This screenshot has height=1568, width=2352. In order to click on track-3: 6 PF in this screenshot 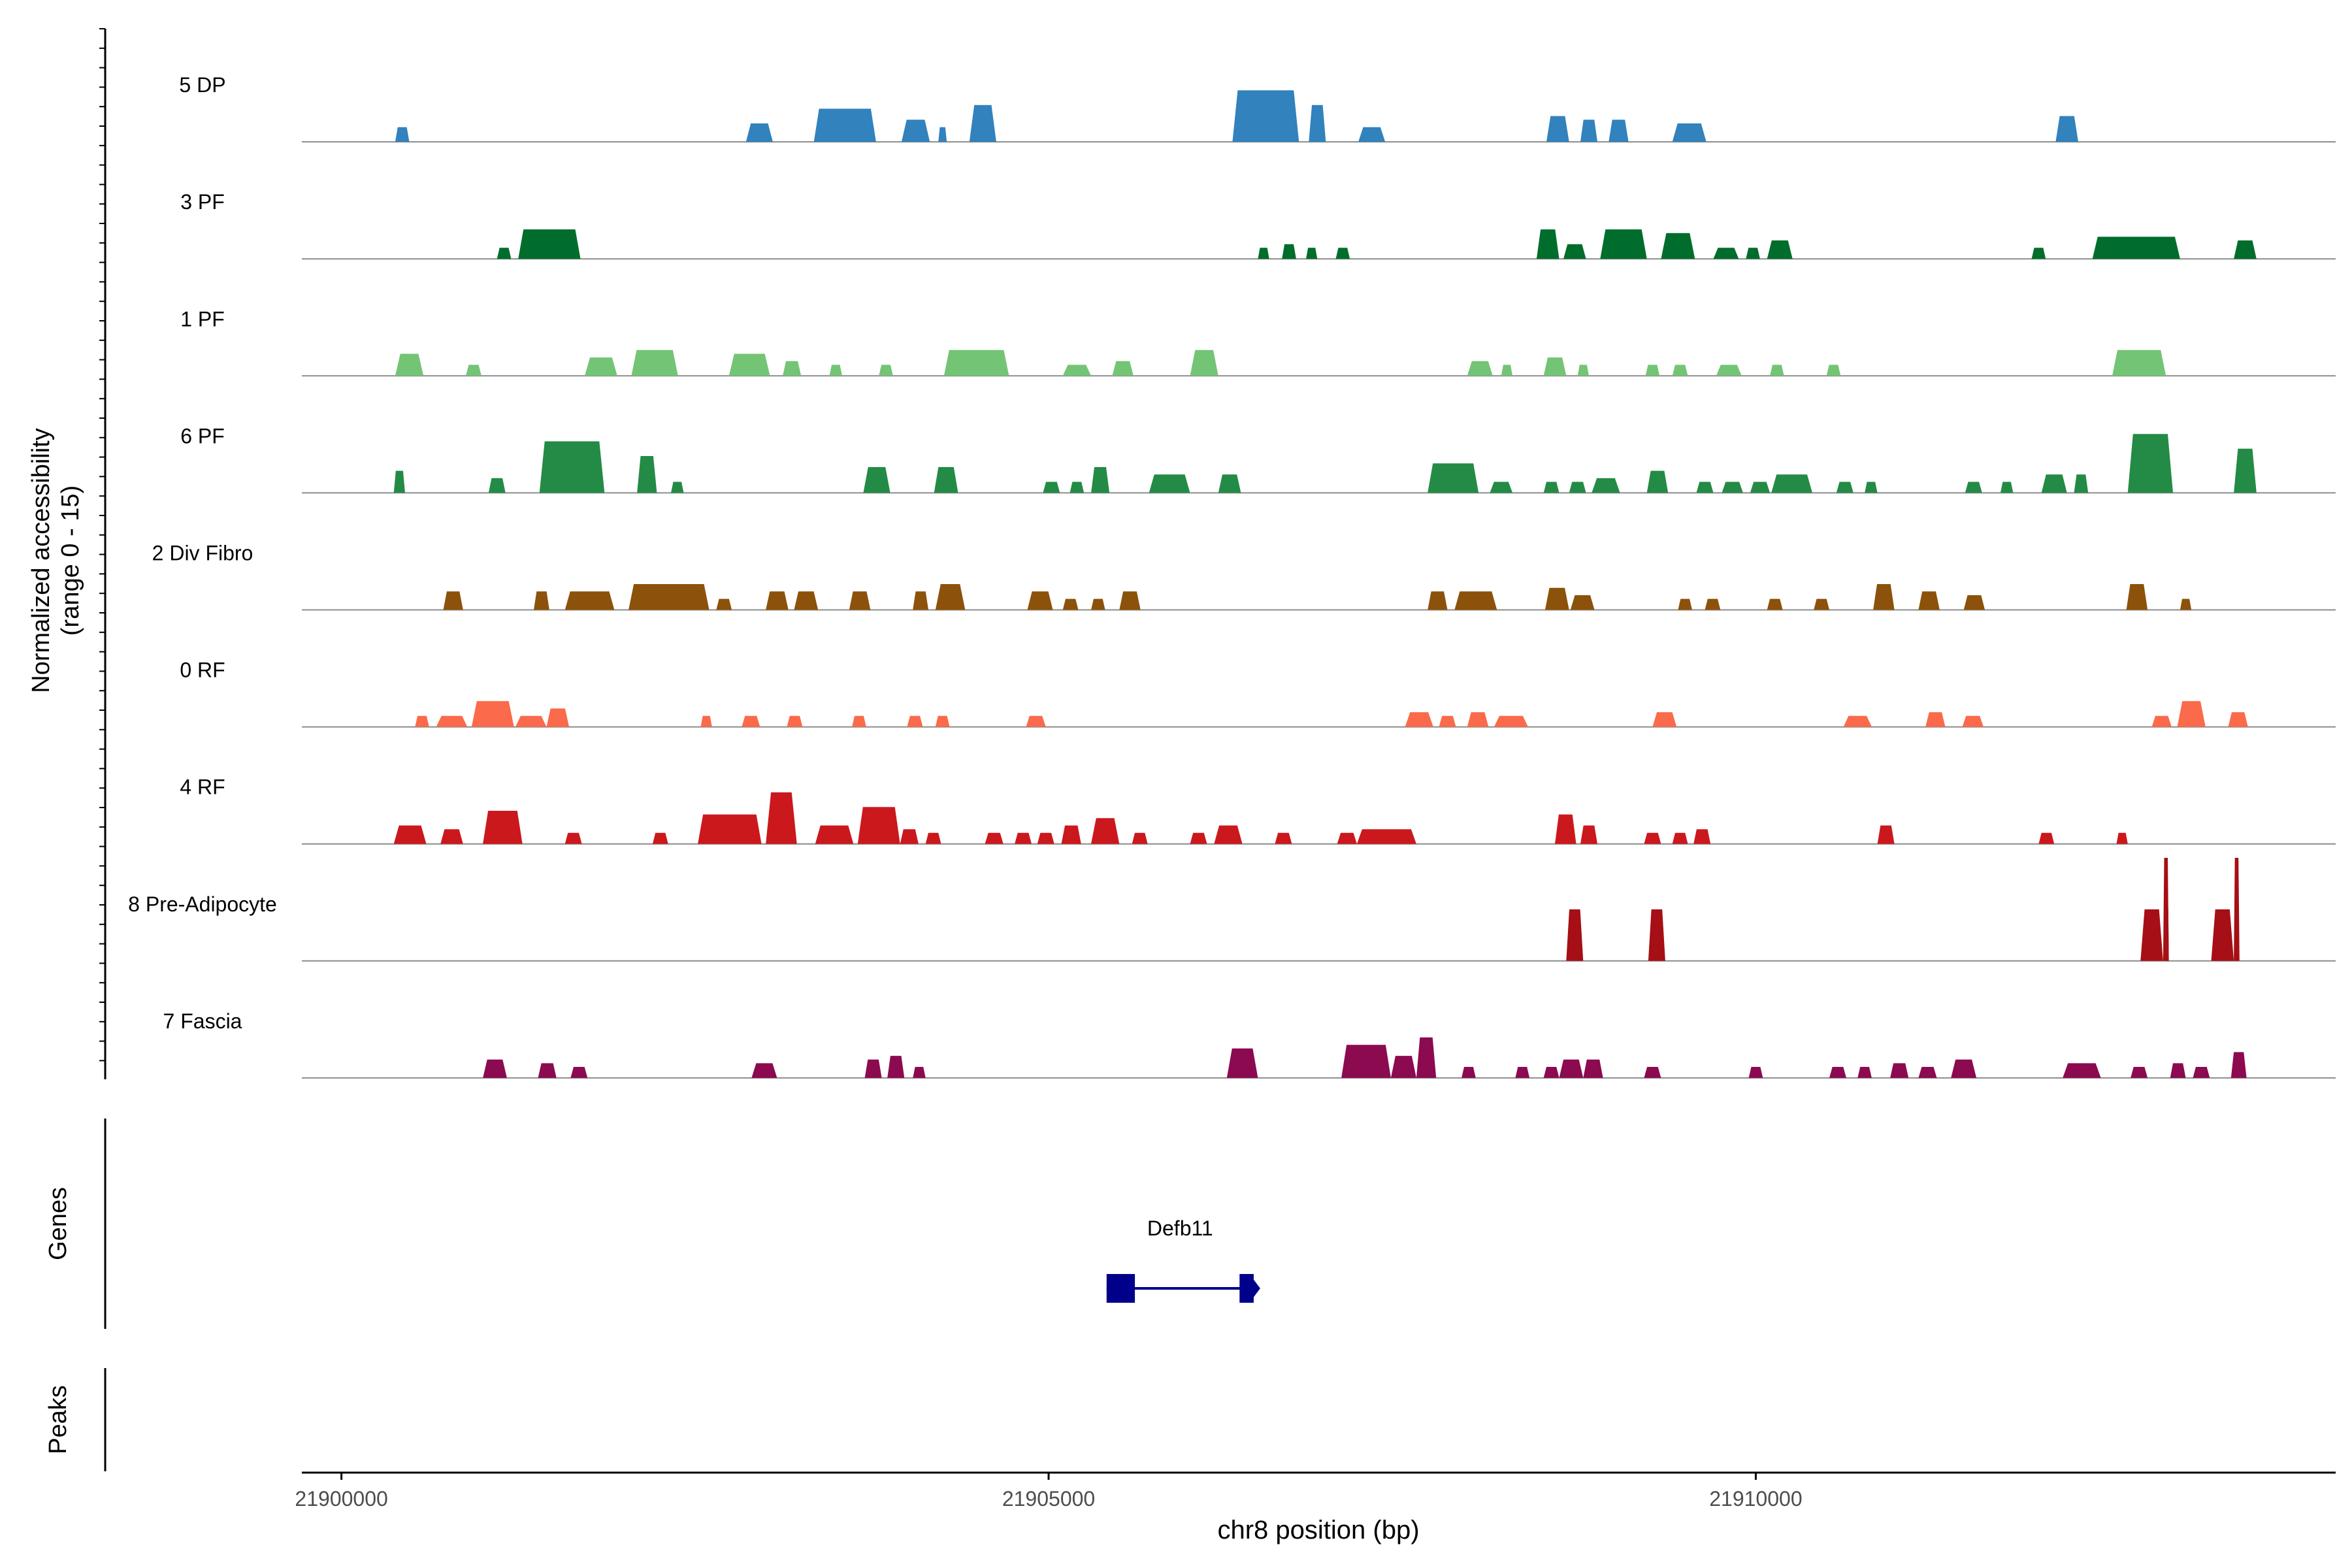, I will do `click(1258, 459)`.